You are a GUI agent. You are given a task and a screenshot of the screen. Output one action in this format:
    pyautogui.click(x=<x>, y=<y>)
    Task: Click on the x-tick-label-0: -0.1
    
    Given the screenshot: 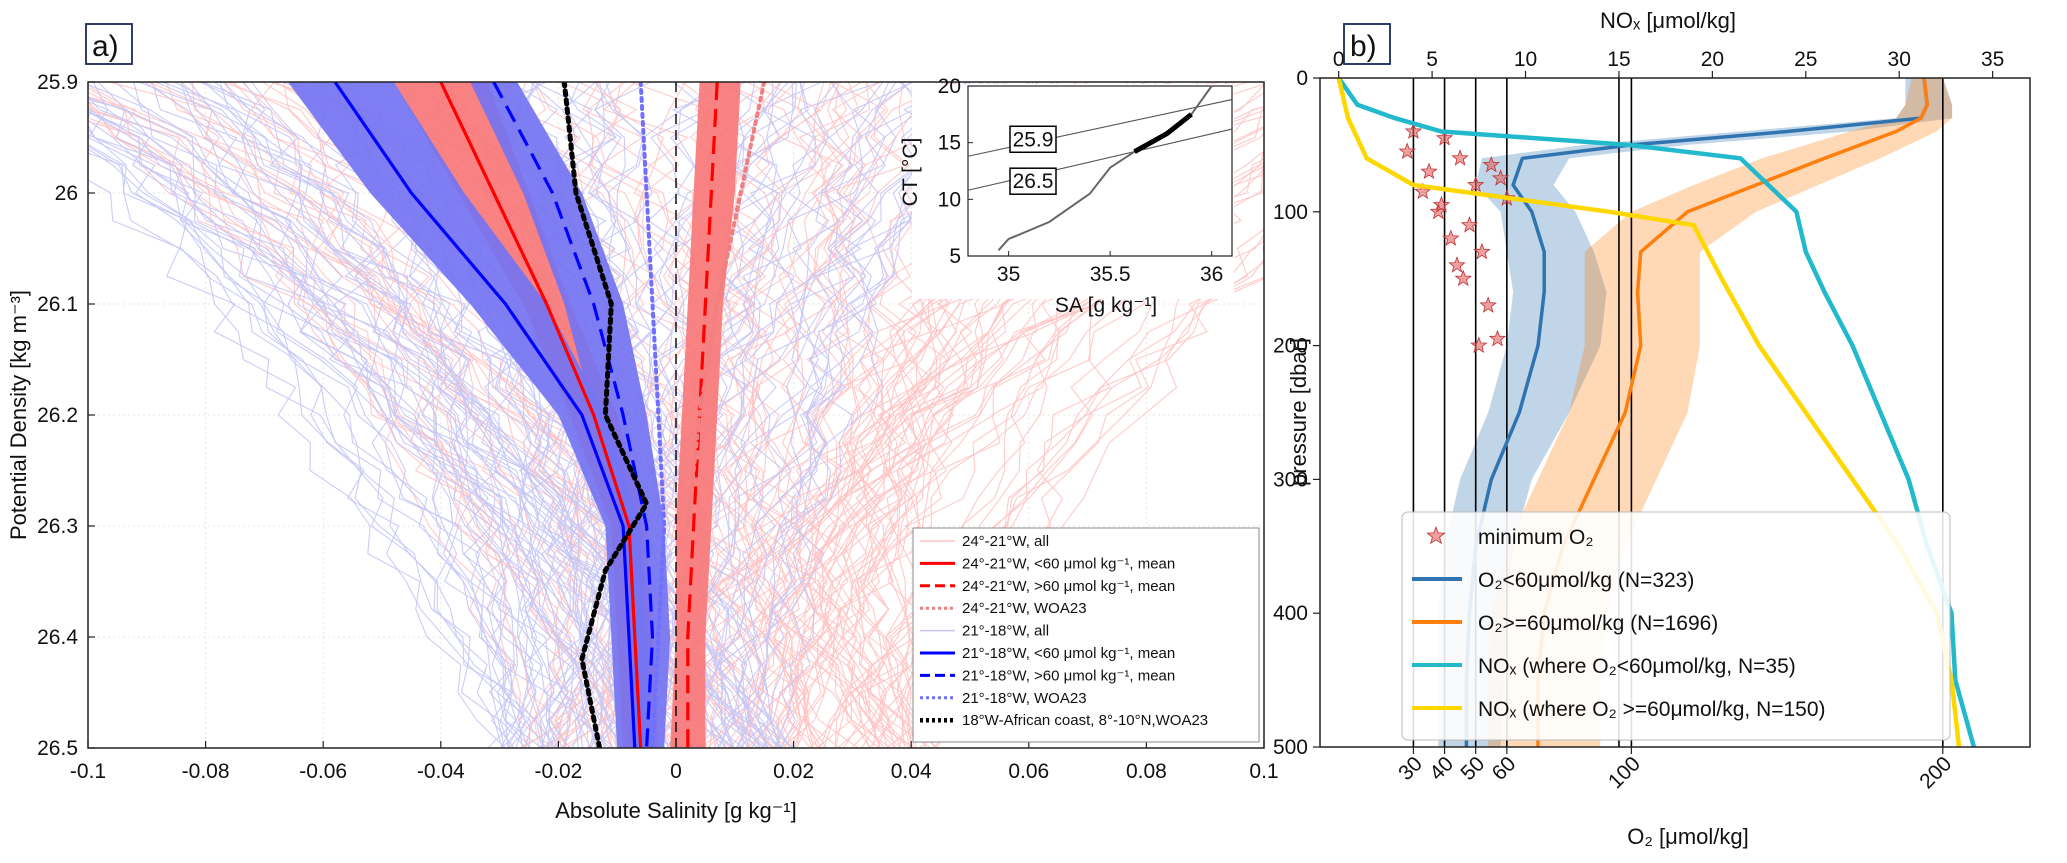 What is the action you would take?
    pyautogui.click(x=88, y=771)
    